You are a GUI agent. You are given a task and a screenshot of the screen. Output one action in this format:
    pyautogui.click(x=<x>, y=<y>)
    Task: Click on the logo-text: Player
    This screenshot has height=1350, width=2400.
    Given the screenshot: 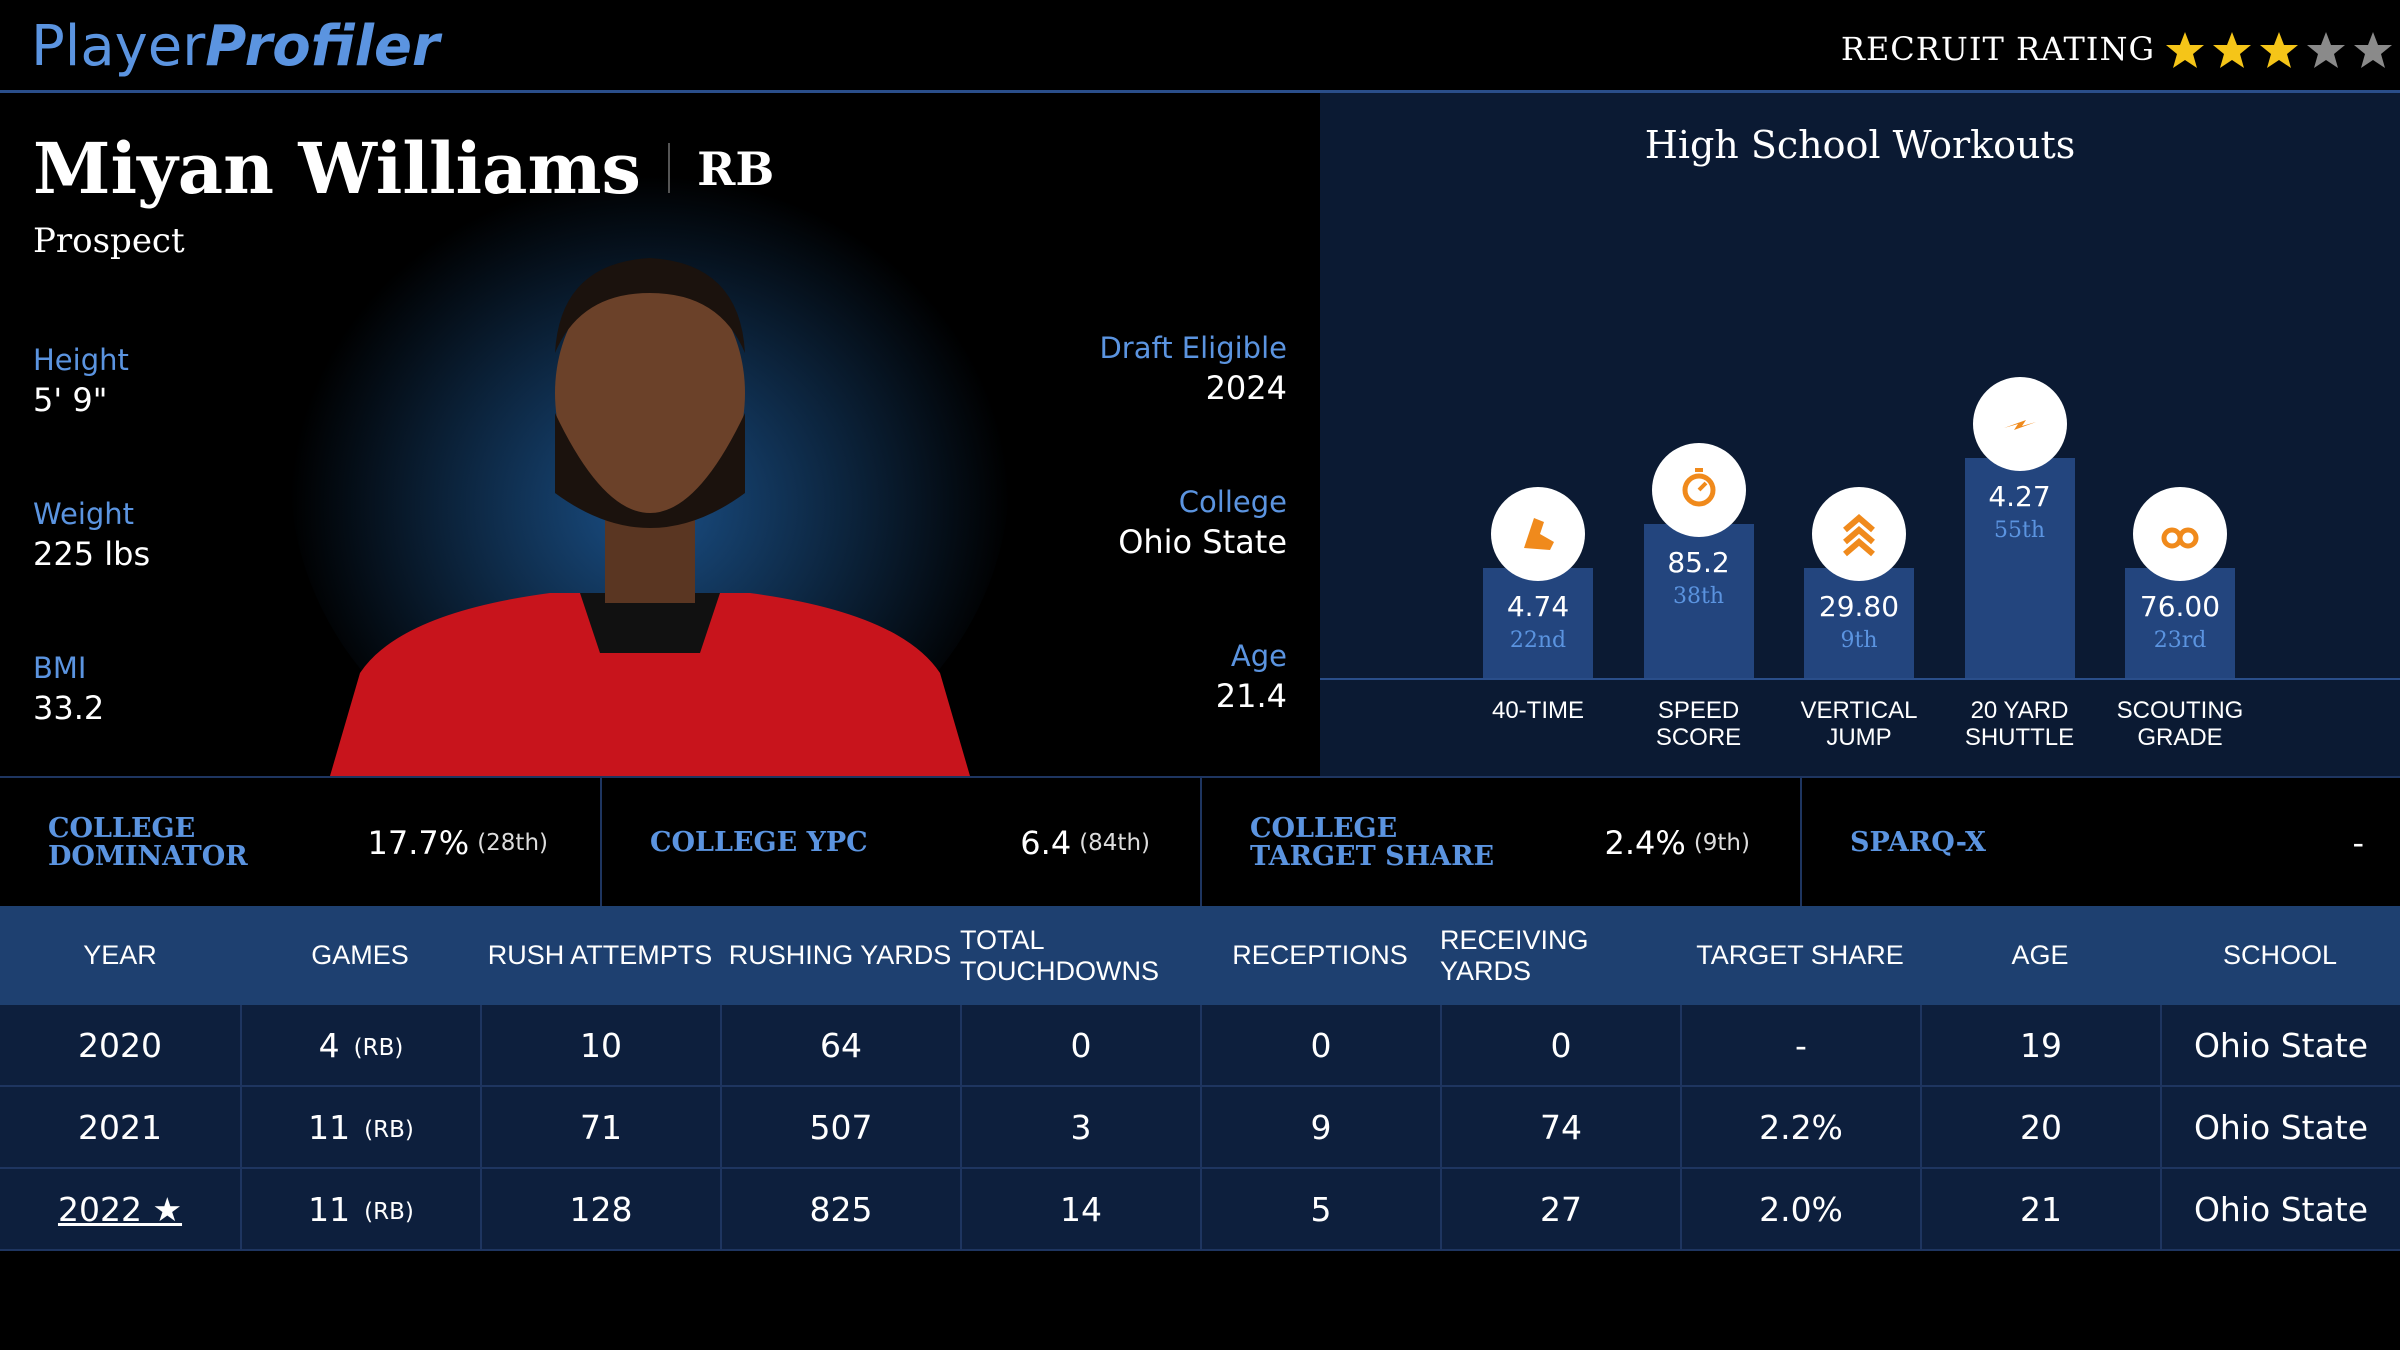 What is the action you would take?
    pyautogui.click(x=118, y=46)
    